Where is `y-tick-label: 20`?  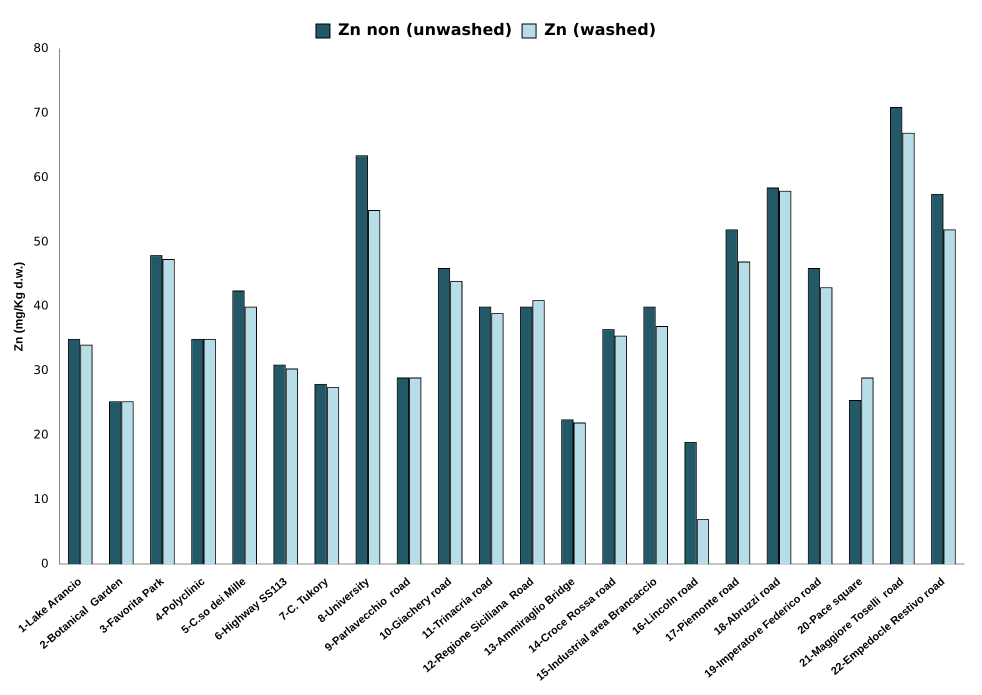
y-tick-label: 20 is located at coordinates (41, 435).